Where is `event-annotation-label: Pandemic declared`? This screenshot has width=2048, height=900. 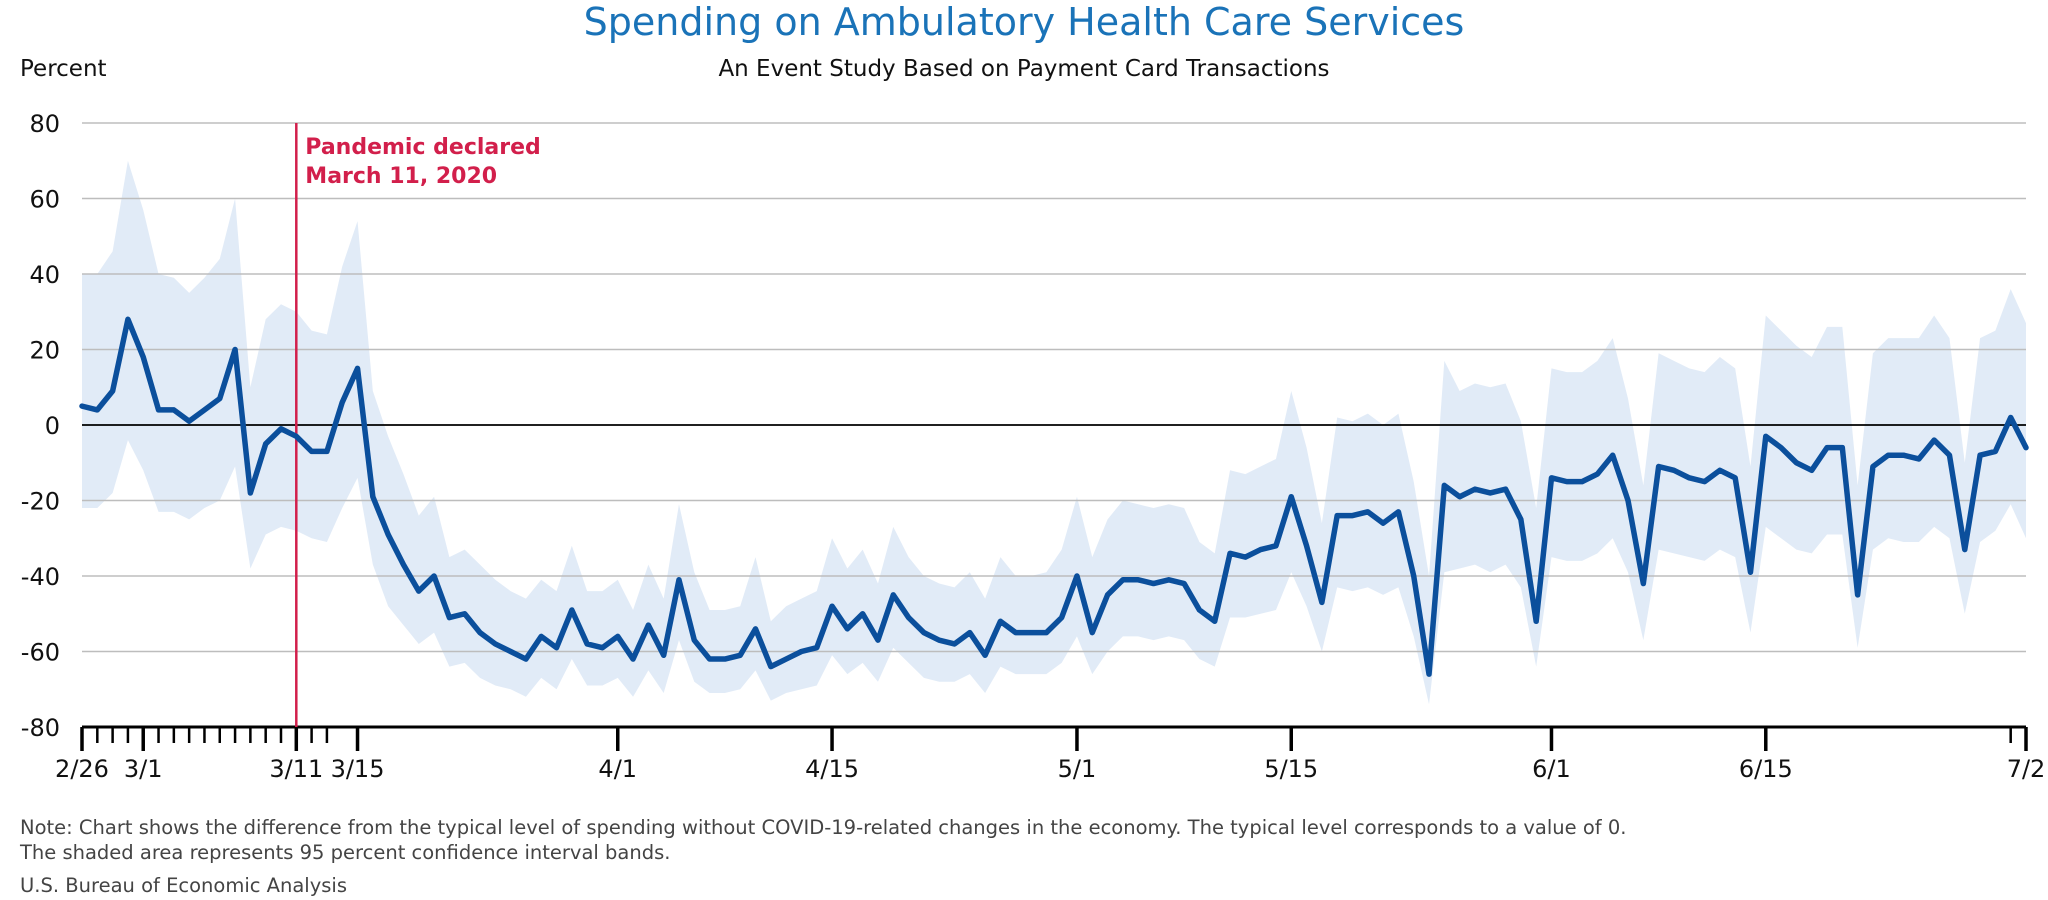
event-annotation-label: Pandemic declared is located at coordinates (422, 147).